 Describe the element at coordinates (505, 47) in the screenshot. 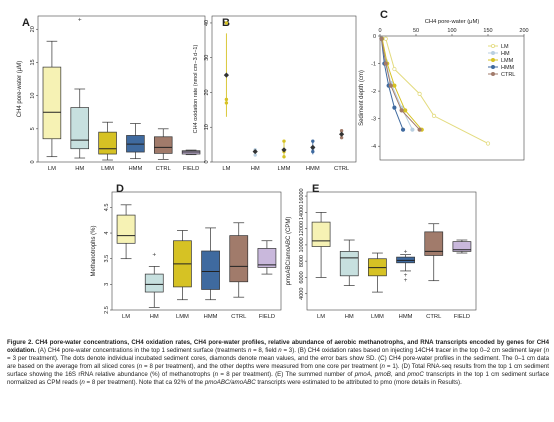

I see `legend-label: LM` at that location.